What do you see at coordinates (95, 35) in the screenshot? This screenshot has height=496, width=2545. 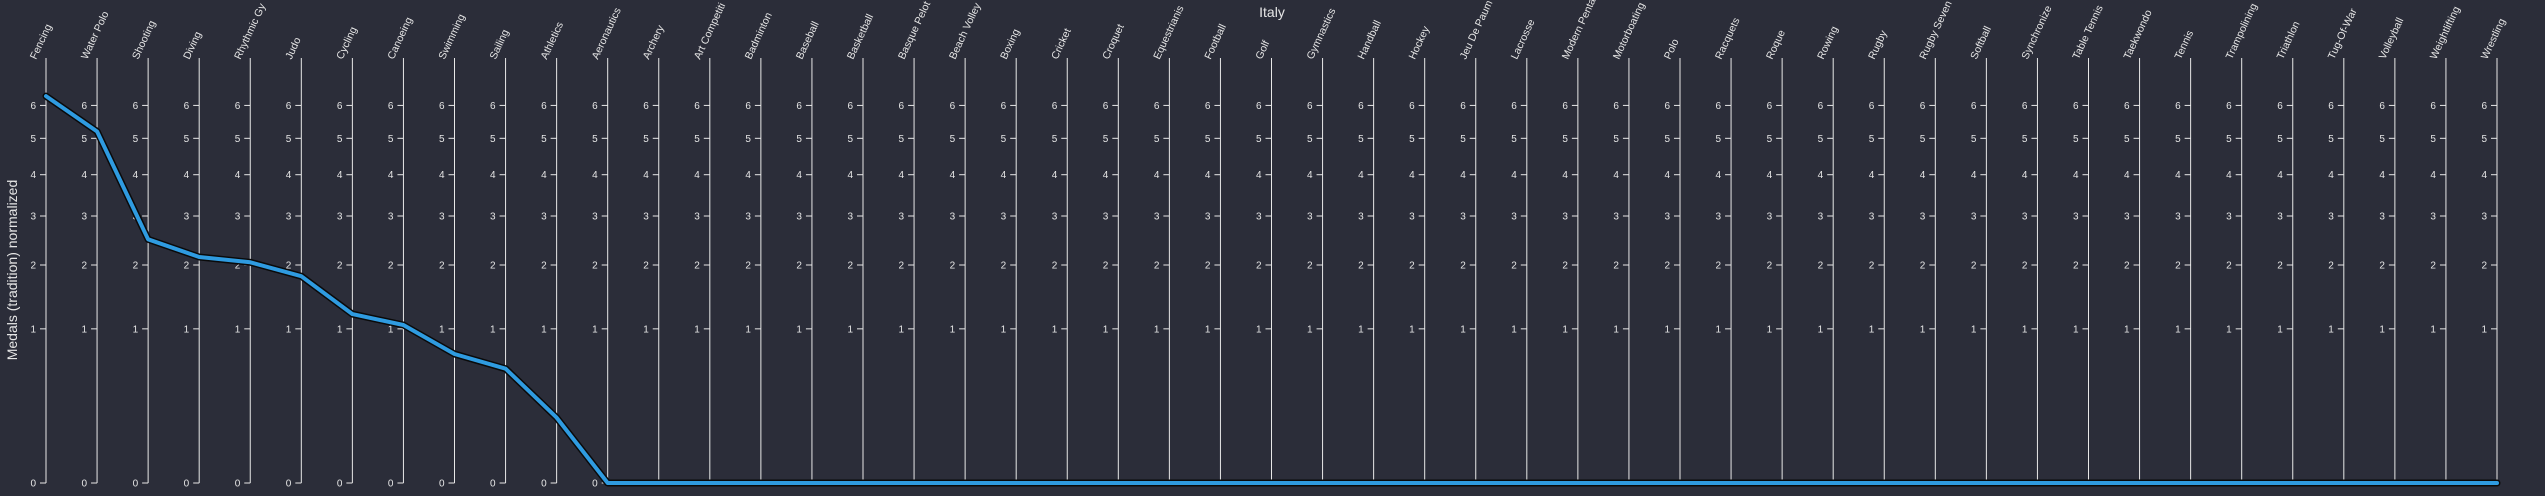 I see `dimension-label: Water Polo` at bounding box center [95, 35].